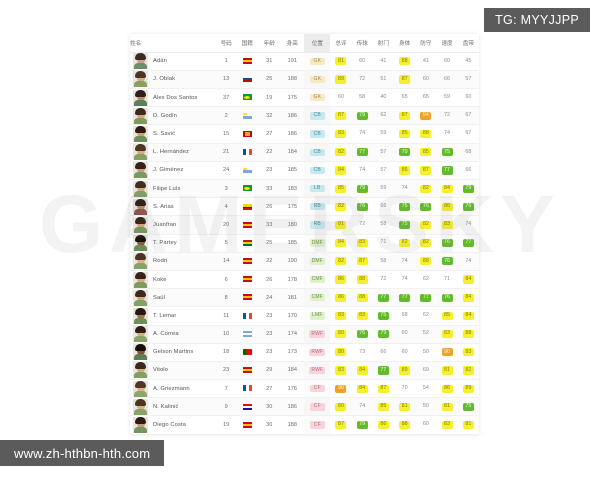 Image resolution: width=600 pixels, height=480 pixels. What do you see at coordinates (304, 334) in the screenshot?
I see `table-row: Á. Correa 10 23 174 RWF 80 76 79 60 52 83 88` at bounding box center [304, 334].